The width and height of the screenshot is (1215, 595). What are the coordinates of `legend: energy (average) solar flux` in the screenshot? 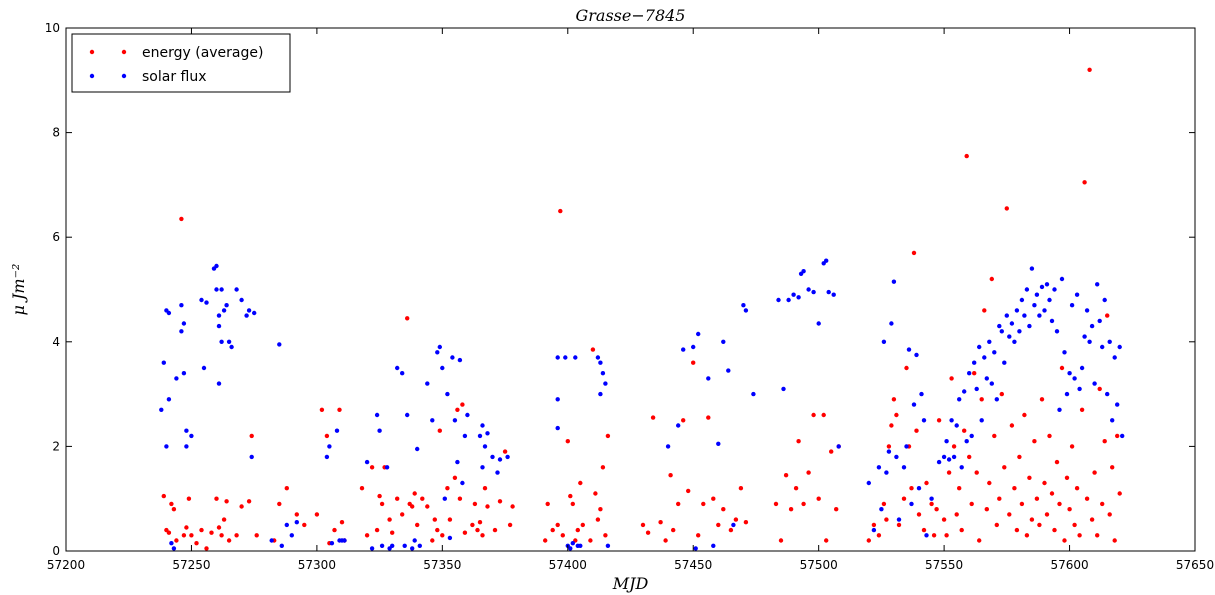 It's located at (181, 63).